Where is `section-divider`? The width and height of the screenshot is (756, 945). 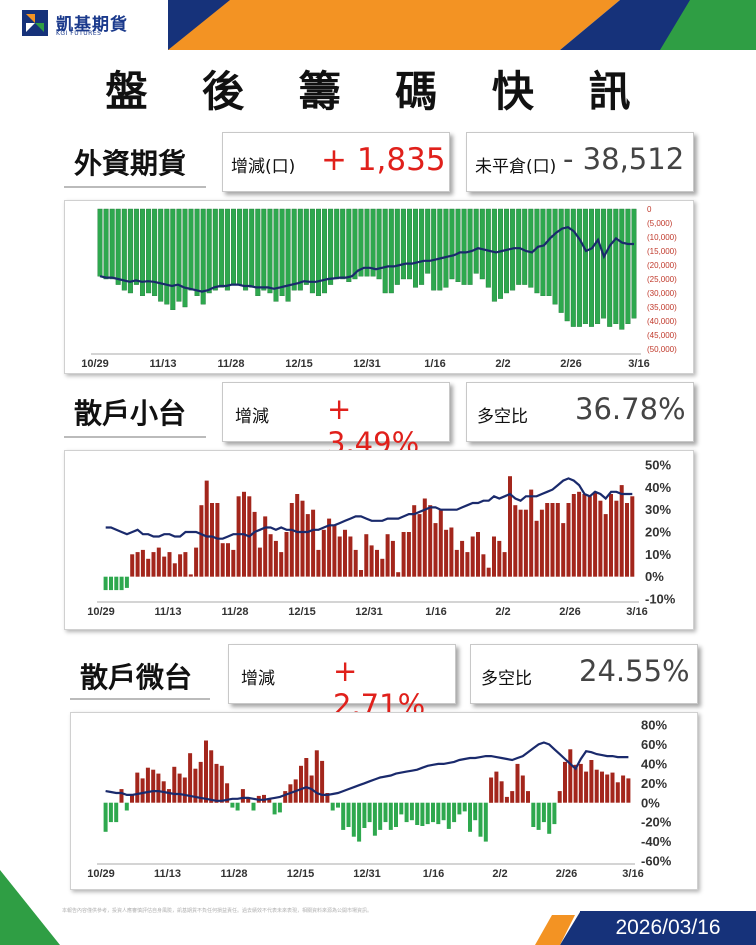 section-divider is located at coordinates (135, 187).